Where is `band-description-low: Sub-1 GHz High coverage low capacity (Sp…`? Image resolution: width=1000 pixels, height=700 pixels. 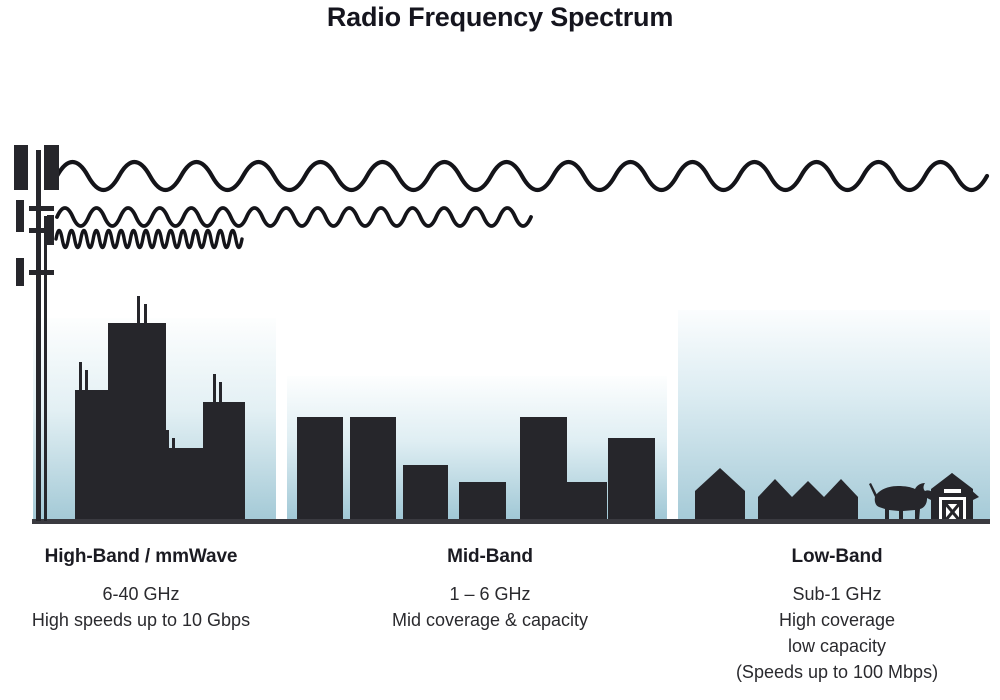
band-description-low: Sub-1 GHz High coverage low capacity (Sp… is located at coordinates (837, 633).